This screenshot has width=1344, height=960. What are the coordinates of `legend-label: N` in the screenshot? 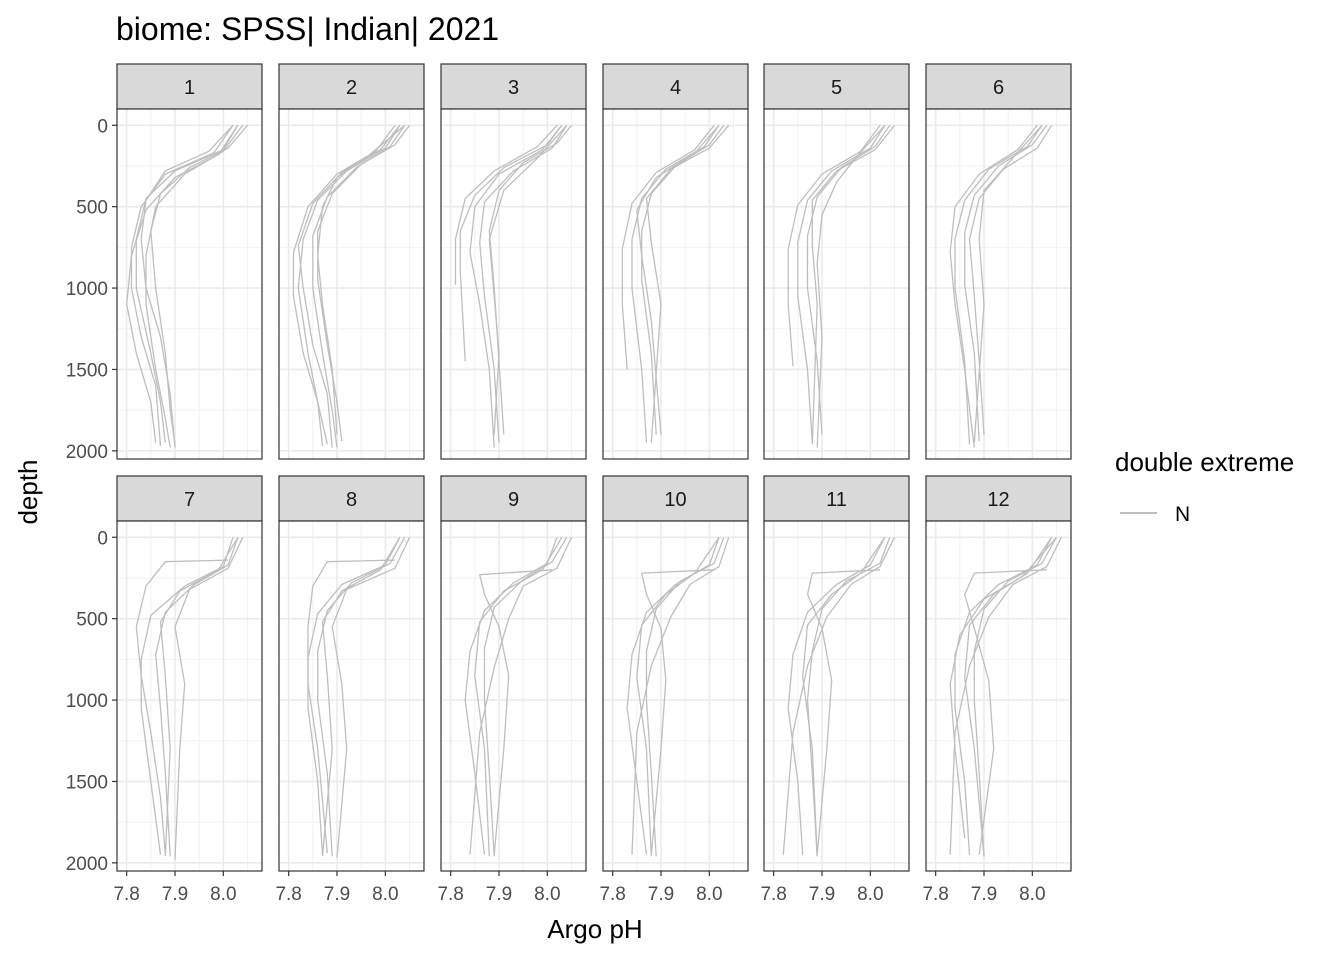 It's located at (1182, 514).